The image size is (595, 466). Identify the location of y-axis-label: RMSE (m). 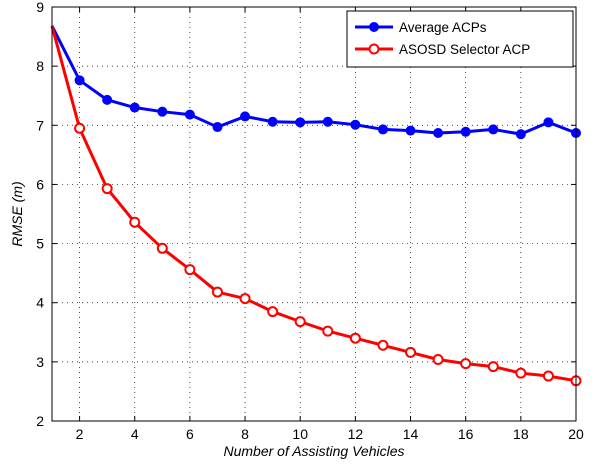
(17, 213).